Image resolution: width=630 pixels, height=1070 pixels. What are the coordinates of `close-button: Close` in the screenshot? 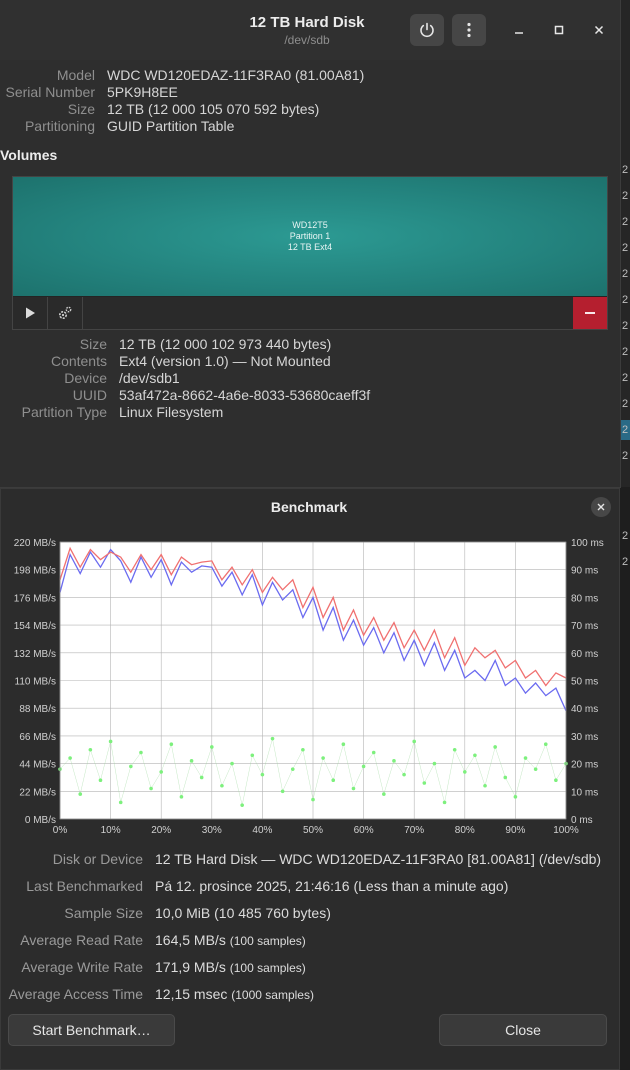 It's located at (523, 1030).